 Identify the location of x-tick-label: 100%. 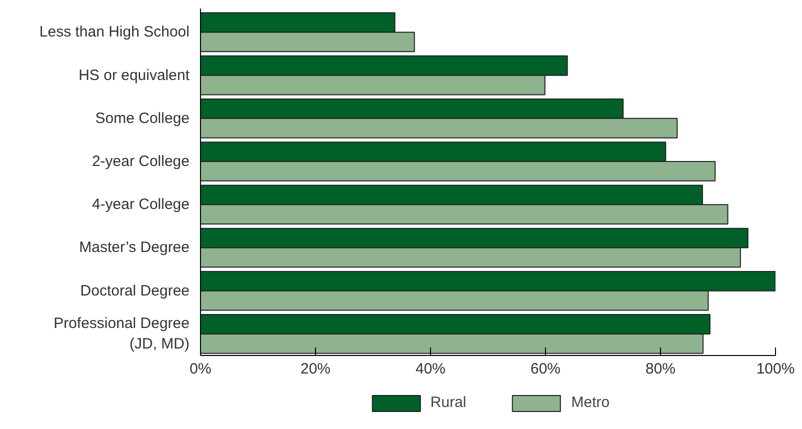
(775, 369).